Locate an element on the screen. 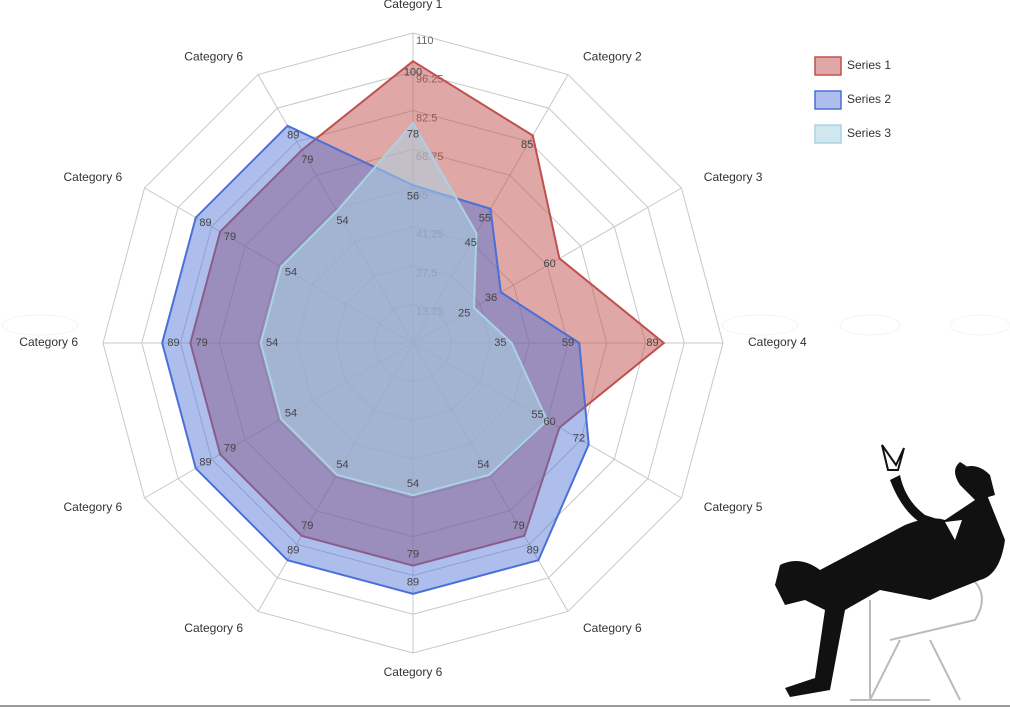 This screenshot has width=1010, height=709. decoration is located at coordinates (505, 325).